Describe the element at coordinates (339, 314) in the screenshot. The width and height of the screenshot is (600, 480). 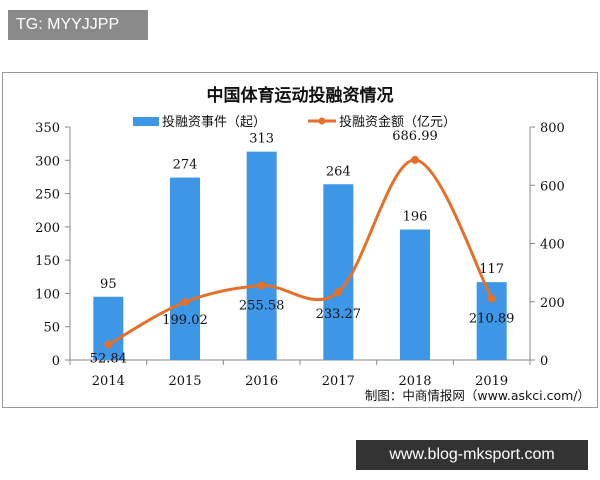
I see `line-label: 233.27` at that location.